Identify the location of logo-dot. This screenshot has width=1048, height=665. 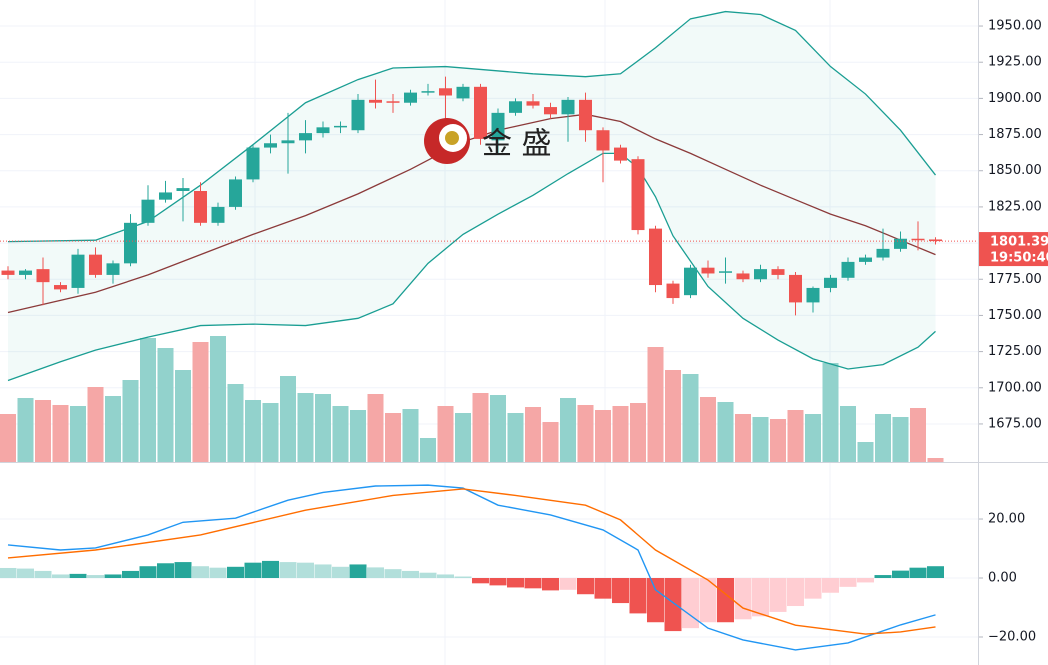
(452, 138).